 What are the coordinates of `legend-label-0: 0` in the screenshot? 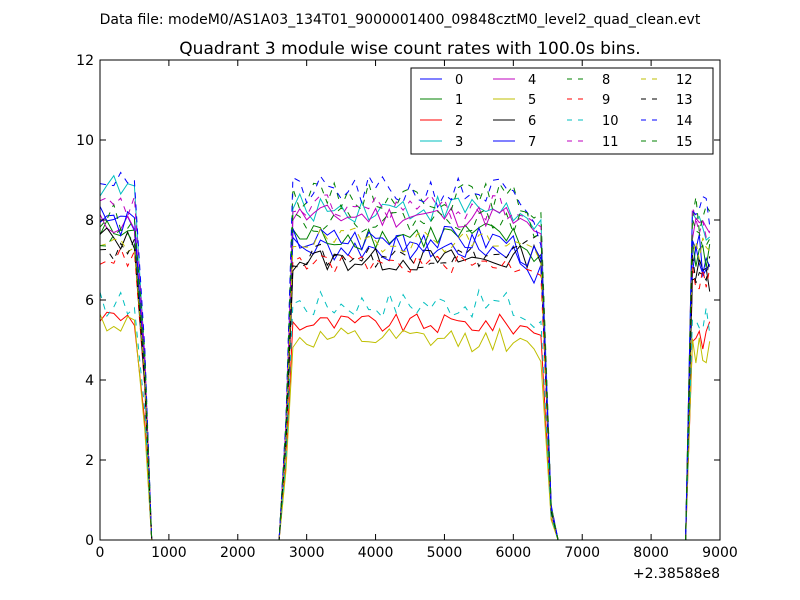 It's located at (459, 80).